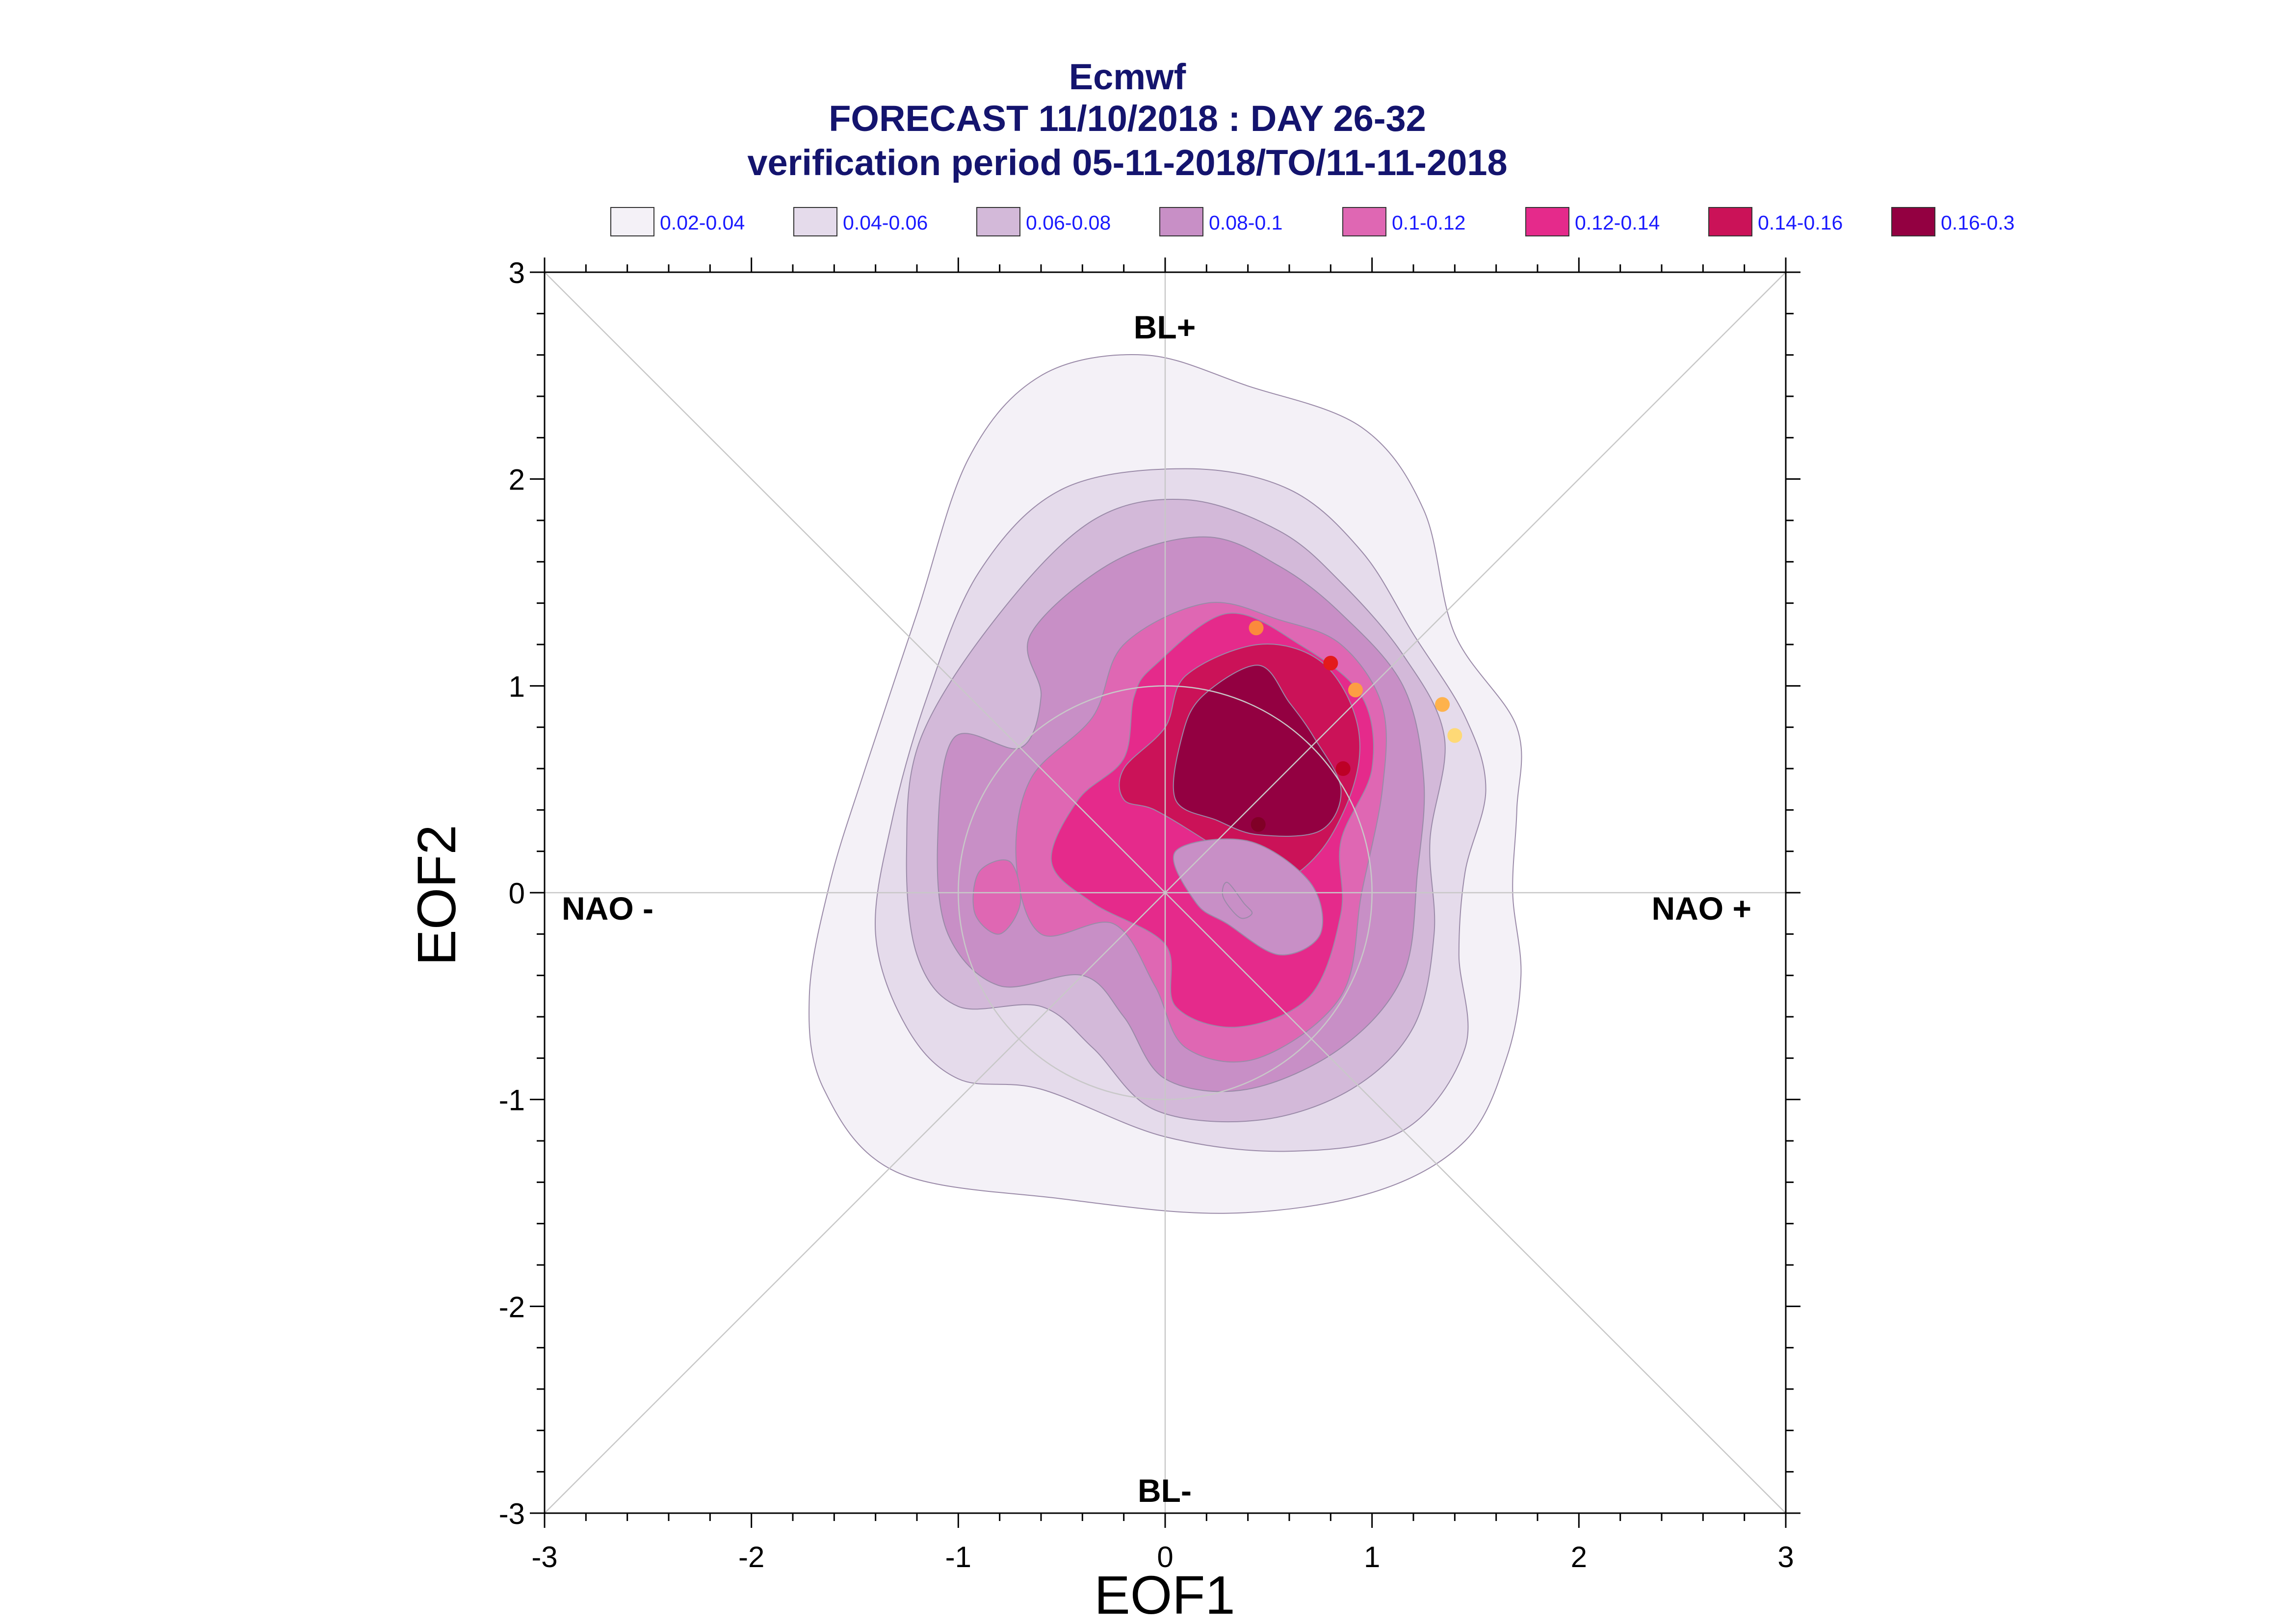 The height and width of the screenshot is (1624, 2295). What do you see at coordinates (512, 1100) in the screenshot?
I see `y-tick-label: -1` at bounding box center [512, 1100].